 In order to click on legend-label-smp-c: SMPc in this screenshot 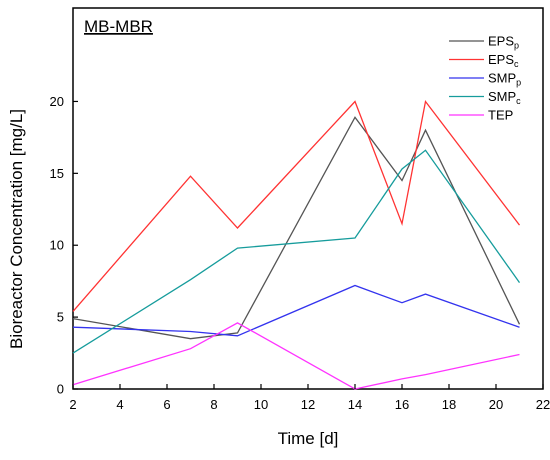, I will do `click(504, 97)`.